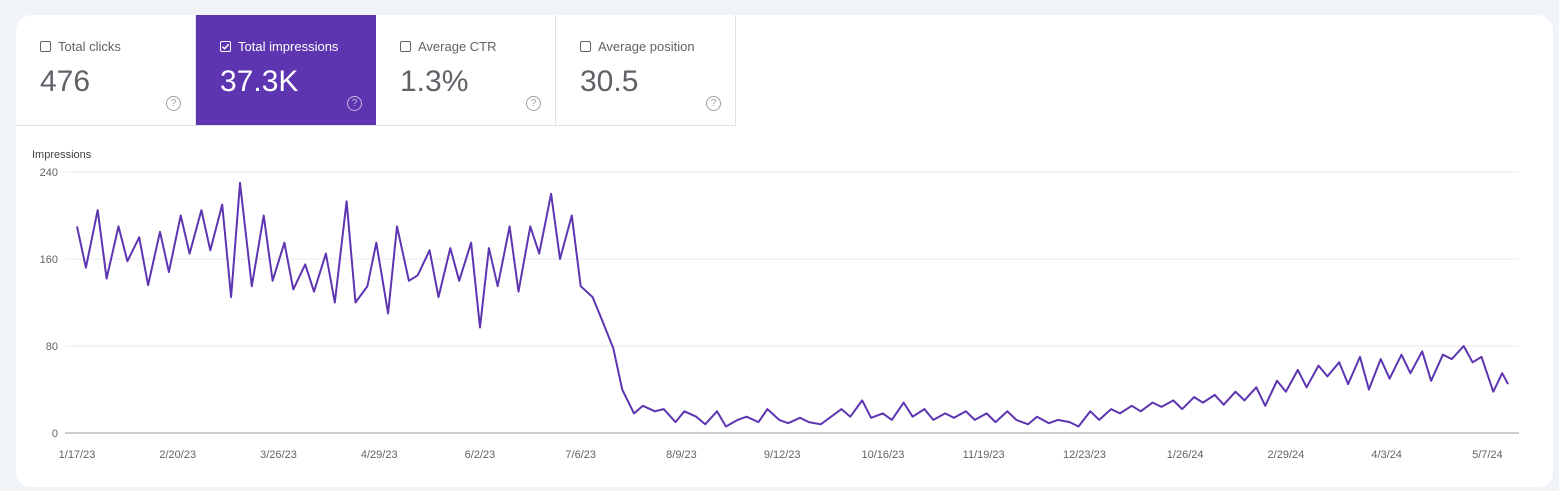  What do you see at coordinates (379, 455) in the screenshot?
I see `x-tick-label: 4/29/23` at bounding box center [379, 455].